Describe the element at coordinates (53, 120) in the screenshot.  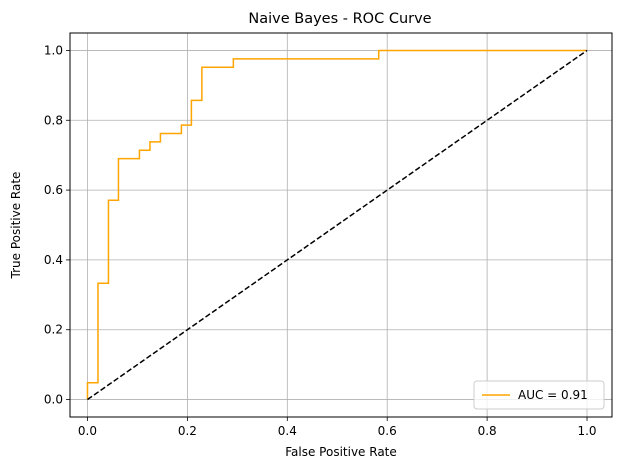
I see `y-tick-label: 0.8` at that location.